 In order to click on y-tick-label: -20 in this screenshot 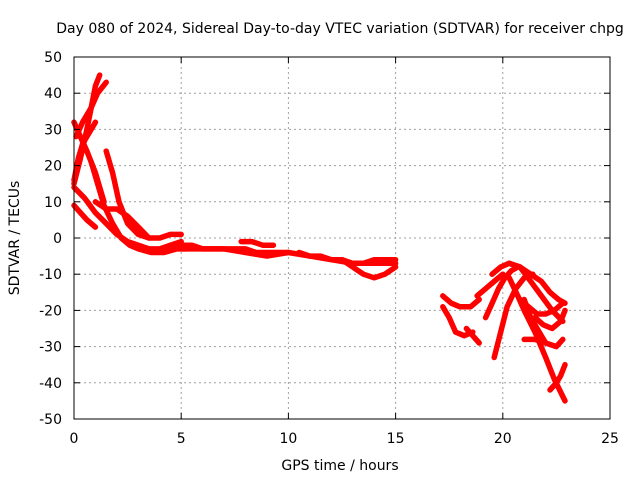, I will do `click(50, 311)`.